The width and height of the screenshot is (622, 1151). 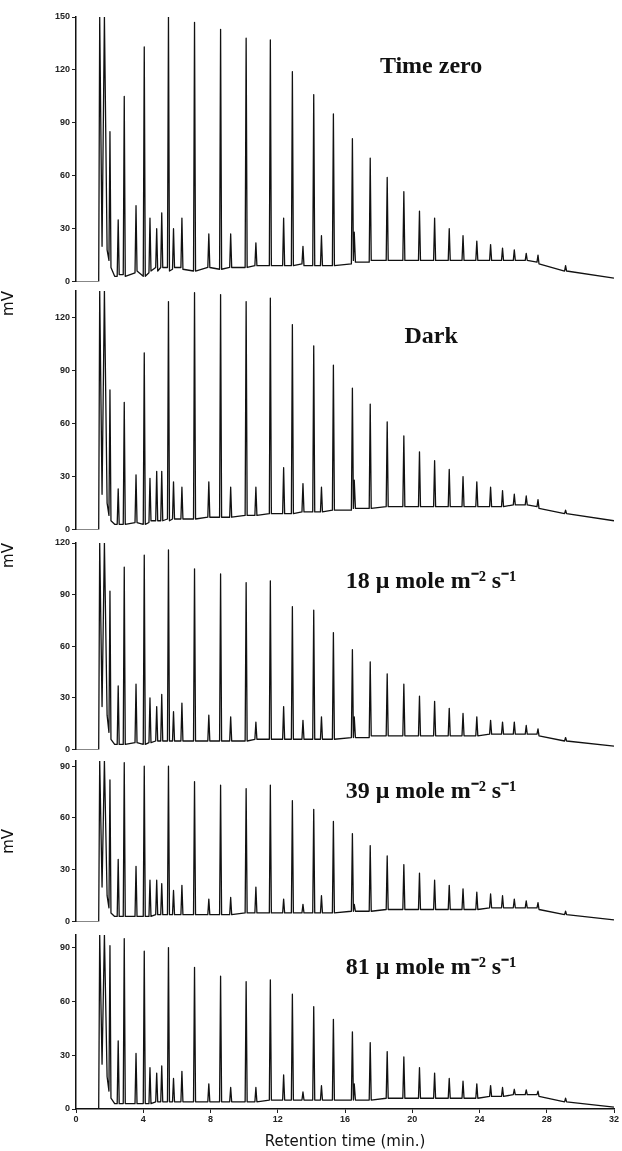 I want to click on text: 81 μ mole m⁻² s⁻¹, so click(x=431, y=966).